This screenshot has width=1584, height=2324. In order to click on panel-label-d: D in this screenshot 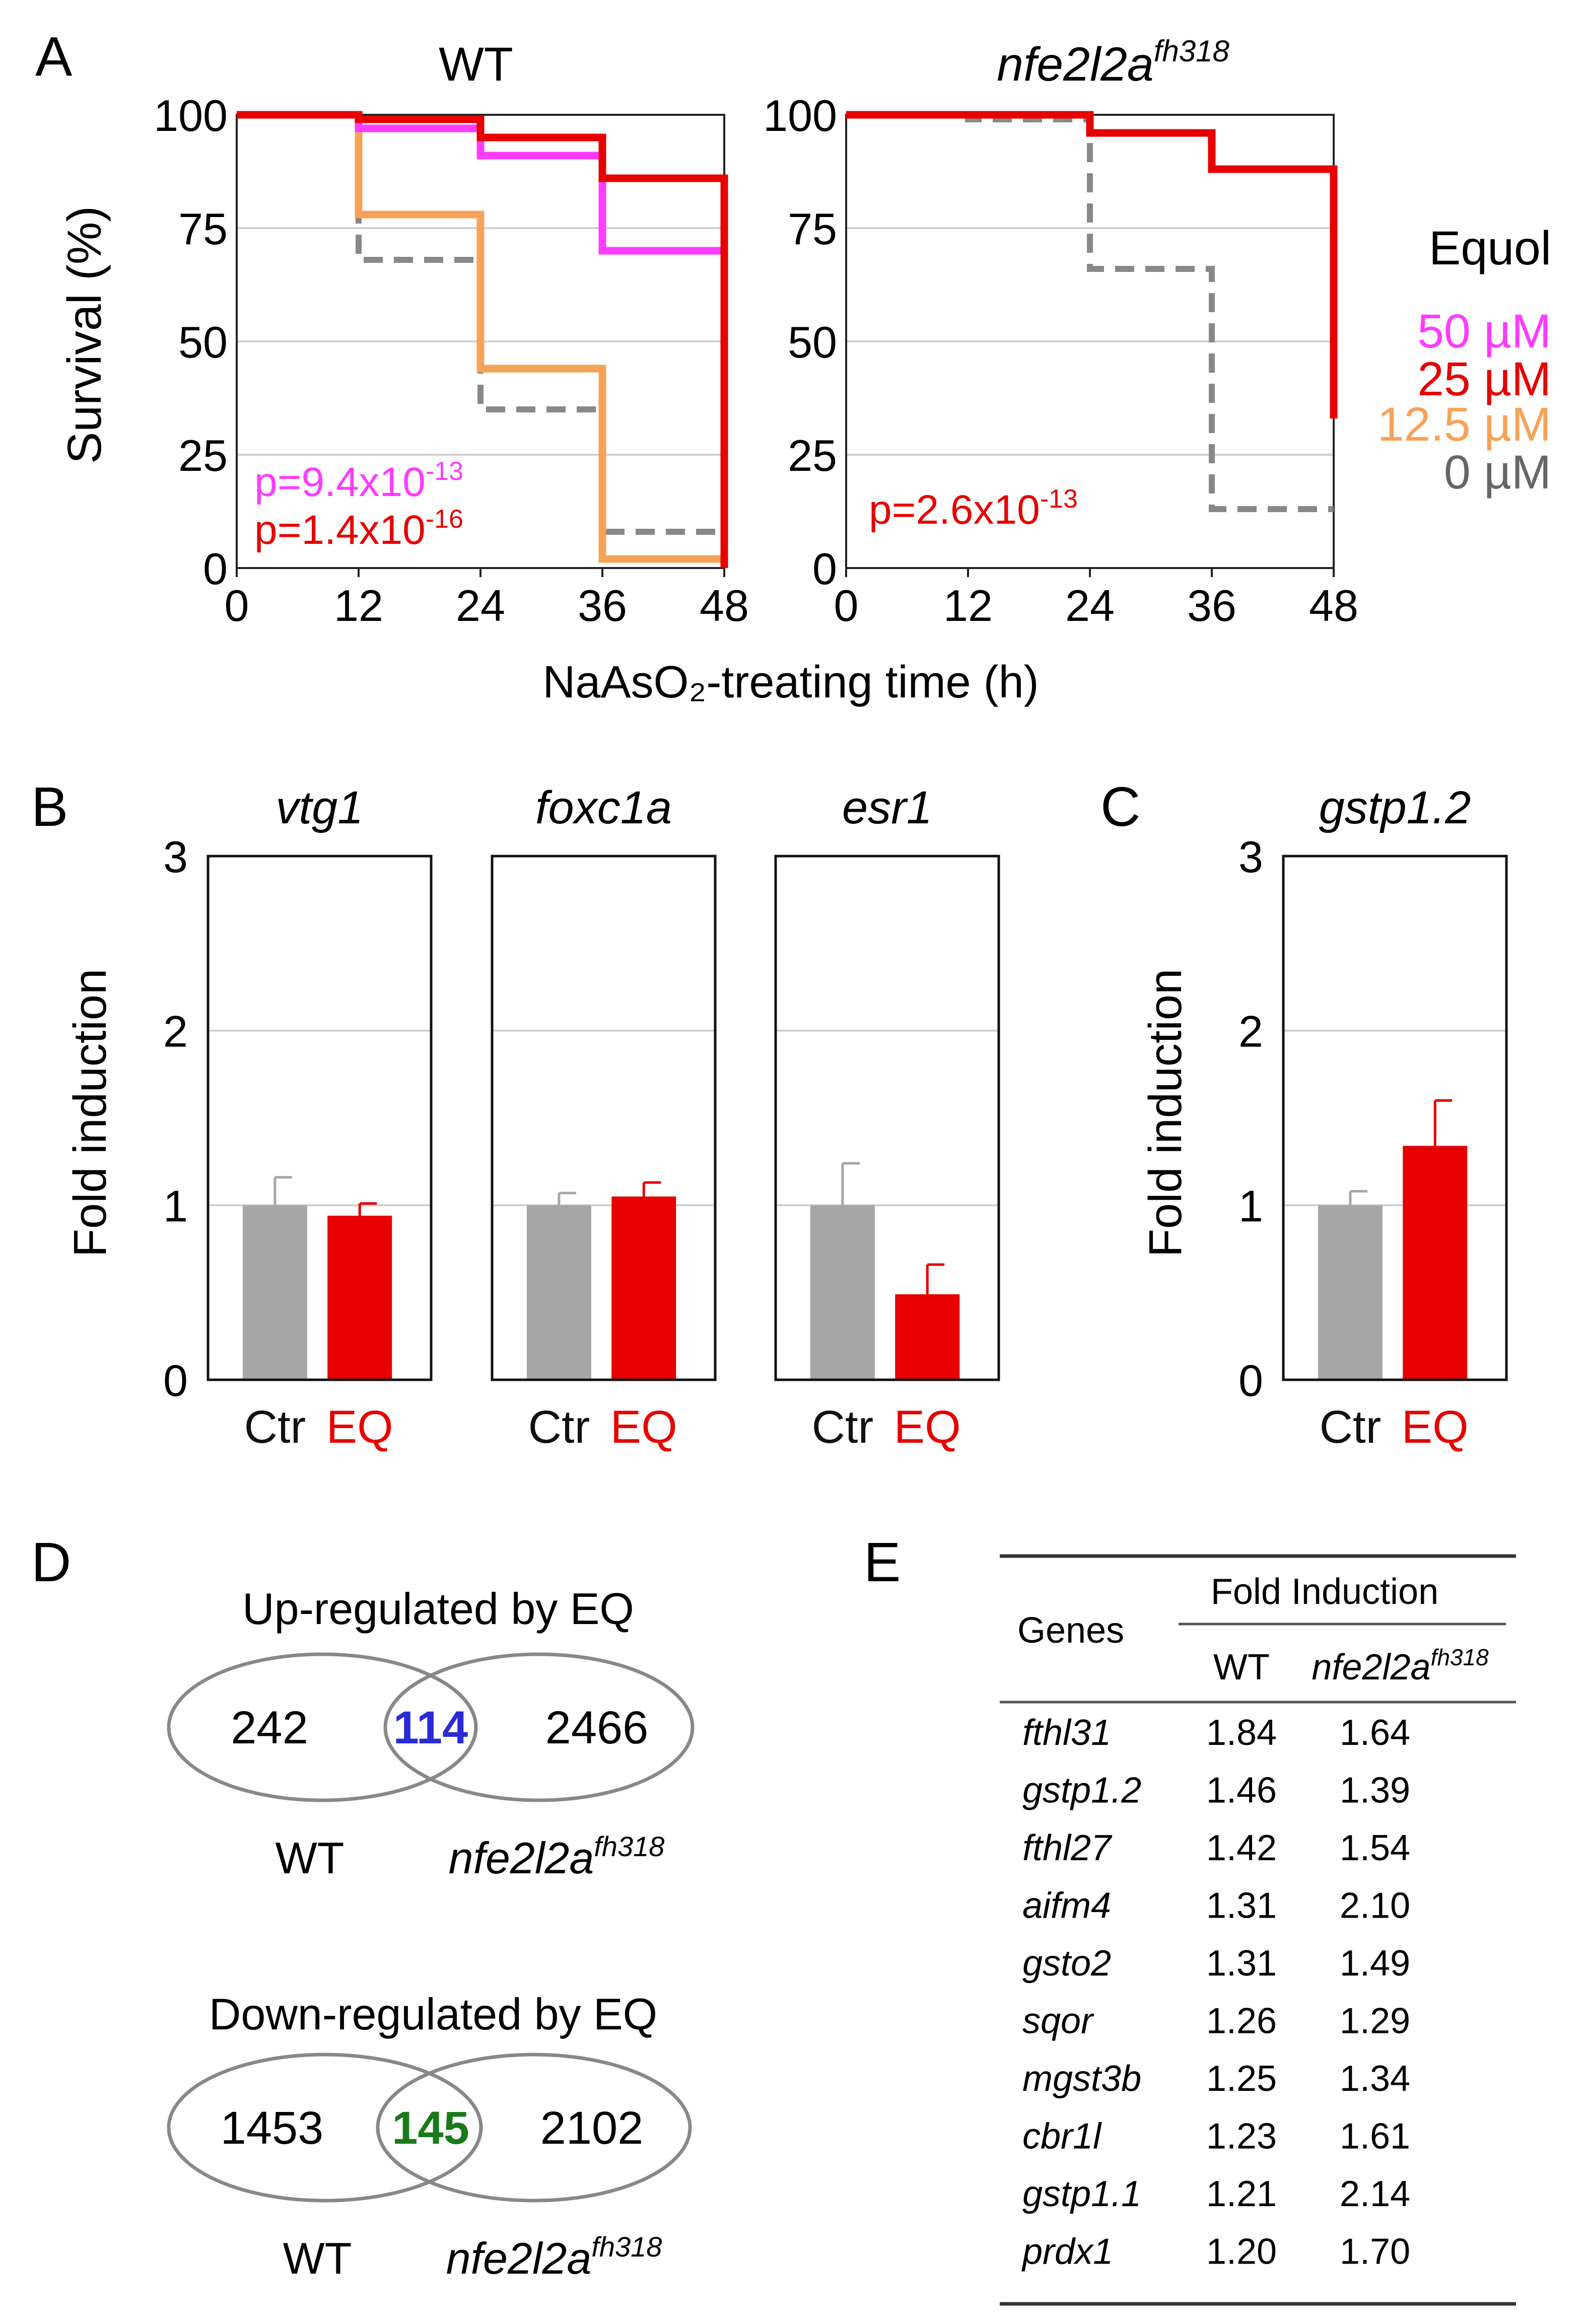, I will do `click(51, 1562)`.